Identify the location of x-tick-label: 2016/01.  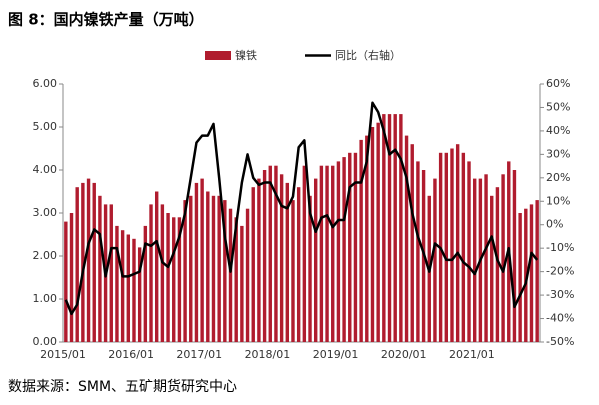
(131, 354).